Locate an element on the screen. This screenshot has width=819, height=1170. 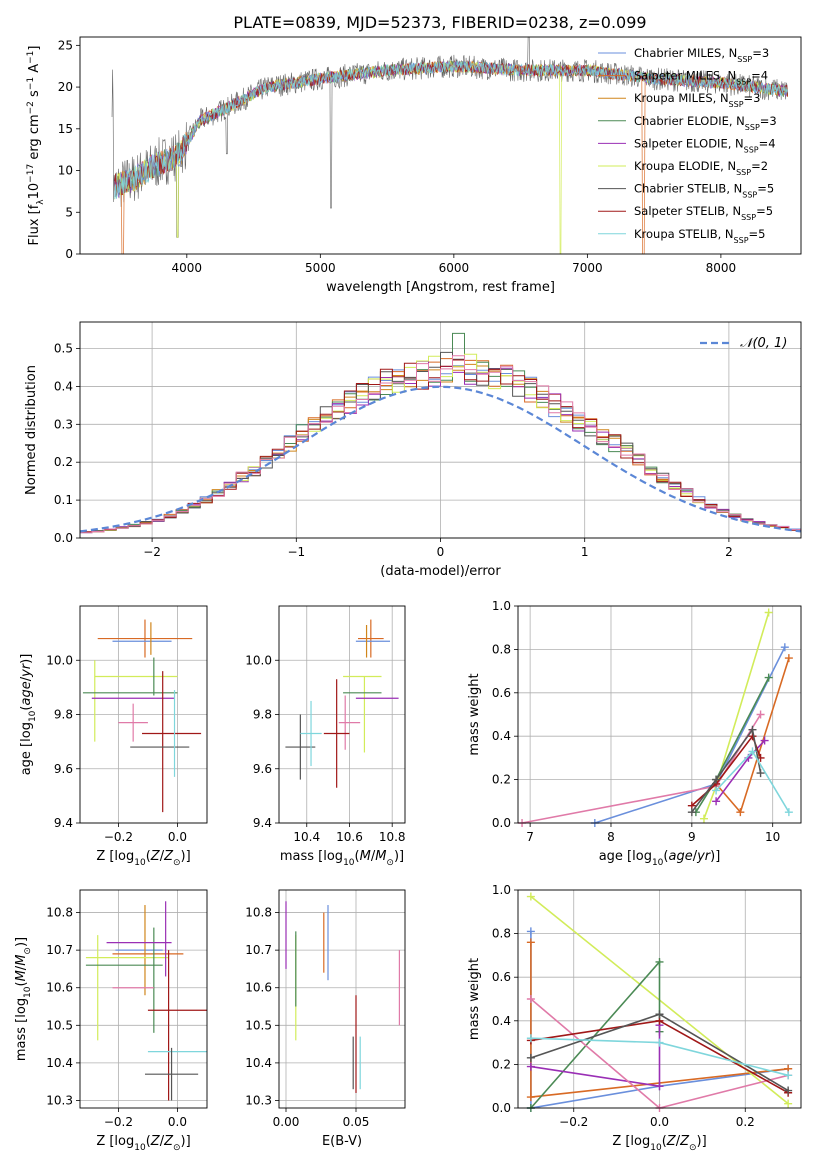
mass-vs-EBV-panel: 0.00 0.05 10.3 10.4 10.5 10.6 10.7 10.8 E(B-V) is located at coordinates (325, 1019).